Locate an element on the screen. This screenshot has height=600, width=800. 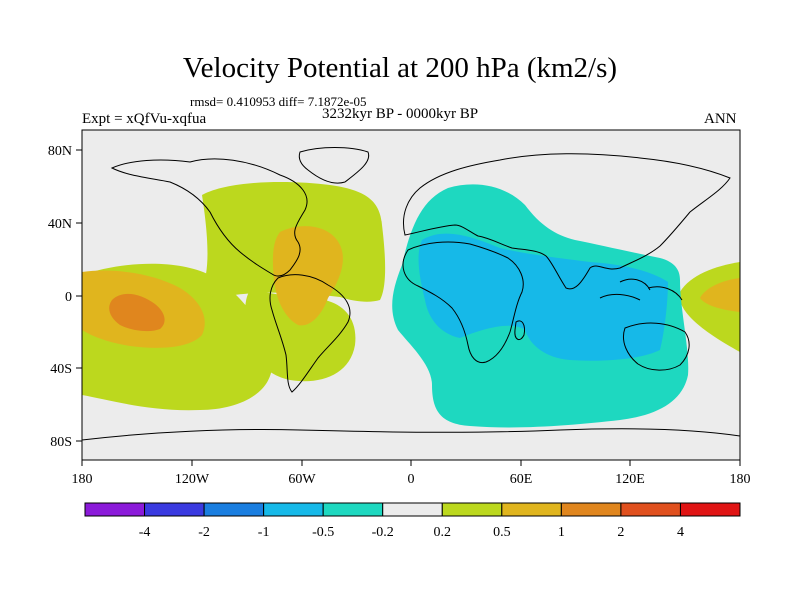
coastline-africa is located at coordinates (463, 302).